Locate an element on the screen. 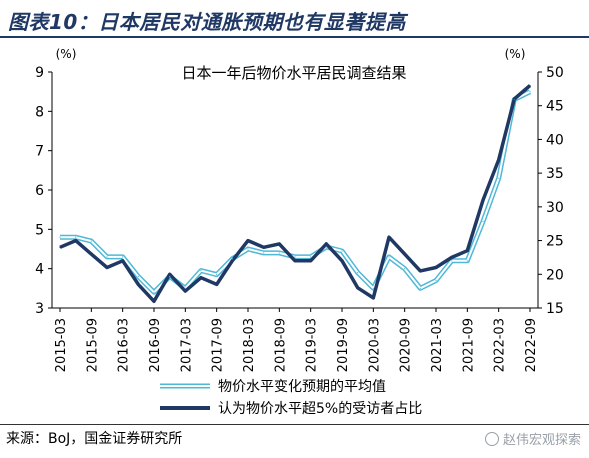  x-axis-tick-label: 2017-09 is located at coordinates (218, 345).